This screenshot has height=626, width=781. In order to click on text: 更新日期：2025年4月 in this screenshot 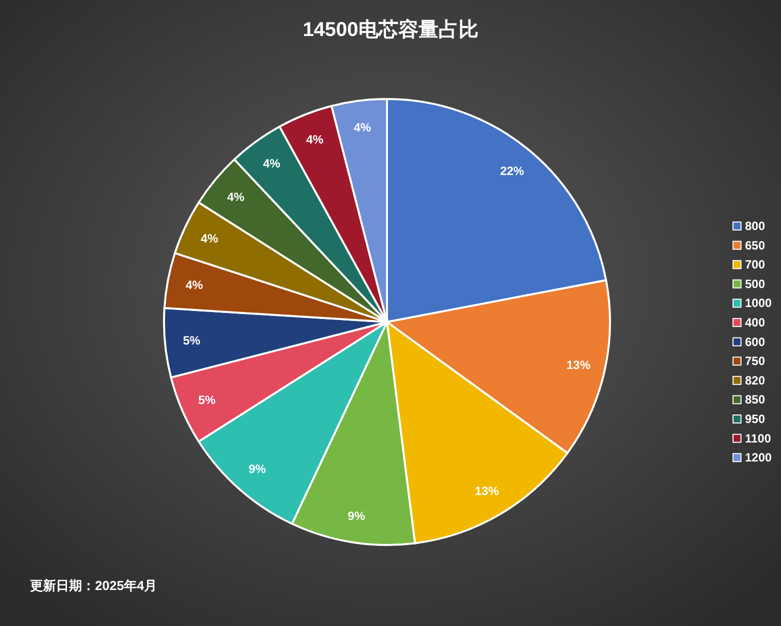, I will do `click(94, 585)`.